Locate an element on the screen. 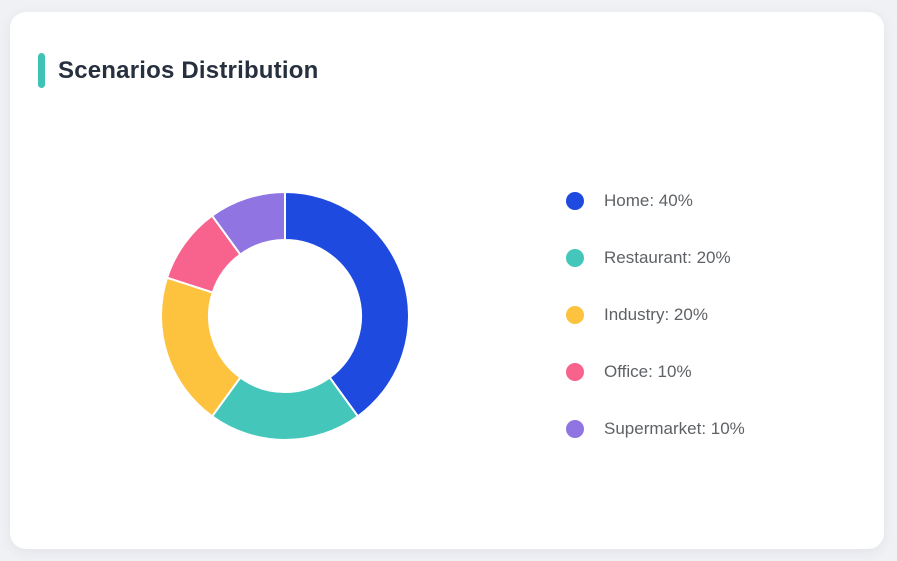 This screenshot has height=561, width=897. legend-item-supermarket: Supermarket: 10% is located at coordinates (655, 429).